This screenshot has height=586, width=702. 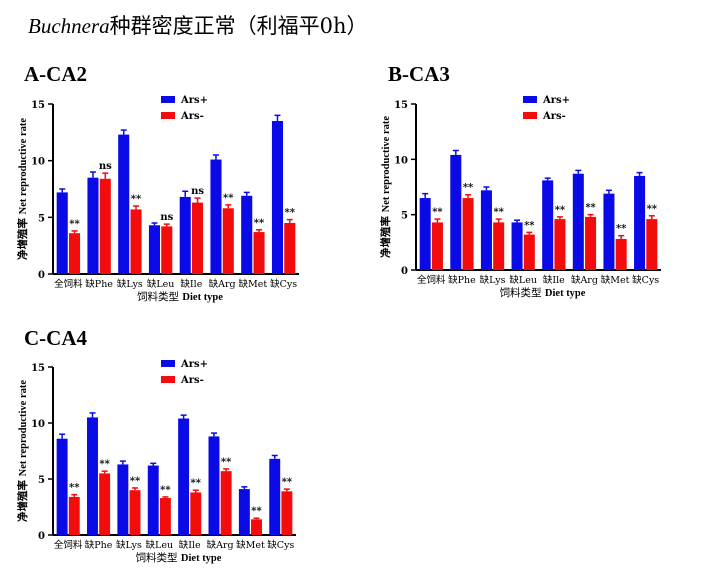 I want to click on x-tick-label: 缺Ile, so click(x=554, y=280).